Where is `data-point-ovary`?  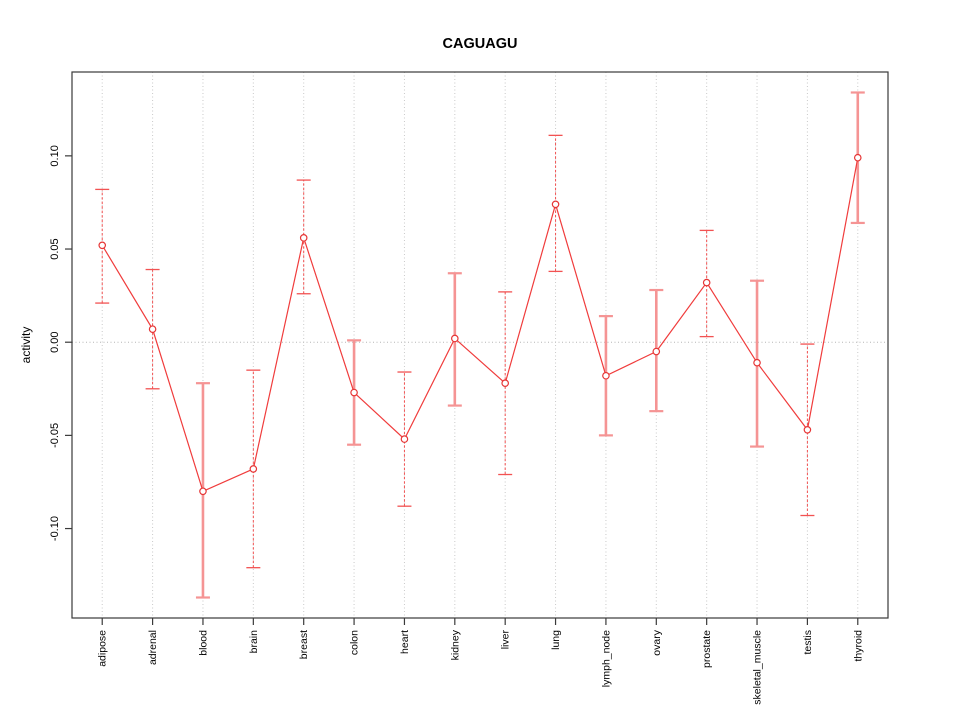 data-point-ovary is located at coordinates (656, 351).